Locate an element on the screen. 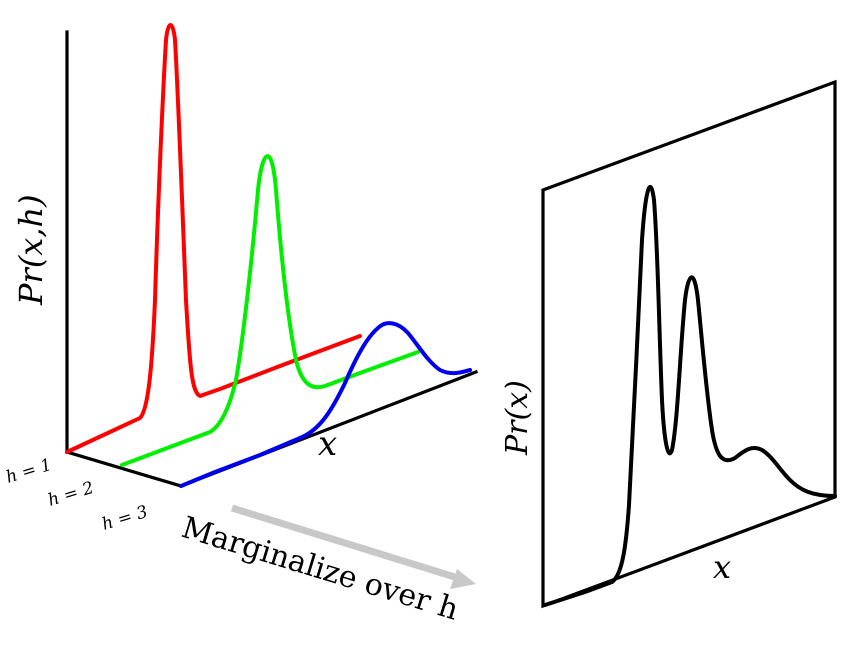 This screenshot has height=654, width=857. joint-x-axis-label: x is located at coordinates (327, 444).